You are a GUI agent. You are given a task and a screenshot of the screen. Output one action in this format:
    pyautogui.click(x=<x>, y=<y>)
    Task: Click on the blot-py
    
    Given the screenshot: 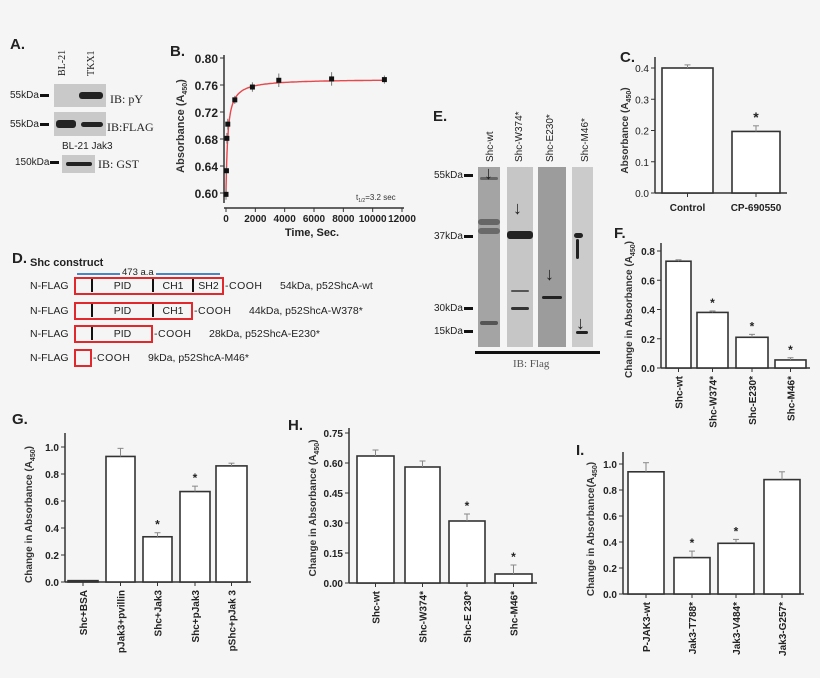 What is the action you would take?
    pyautogui.click(x=80, y=95)
    